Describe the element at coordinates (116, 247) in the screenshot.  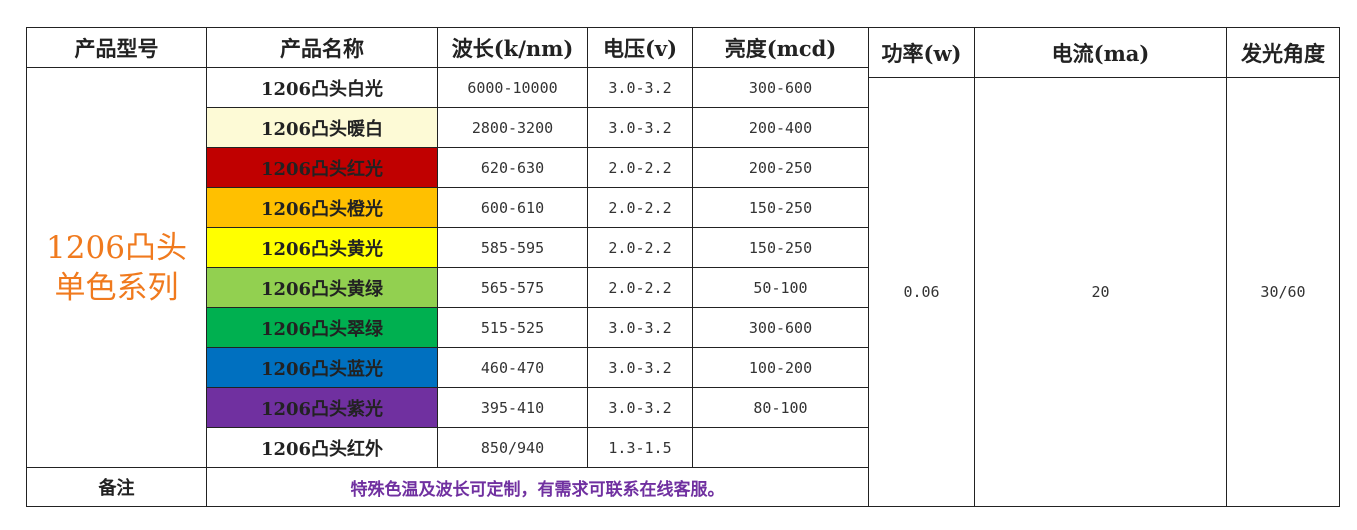
I see `series-label-line1: 1206凸头` at that location.